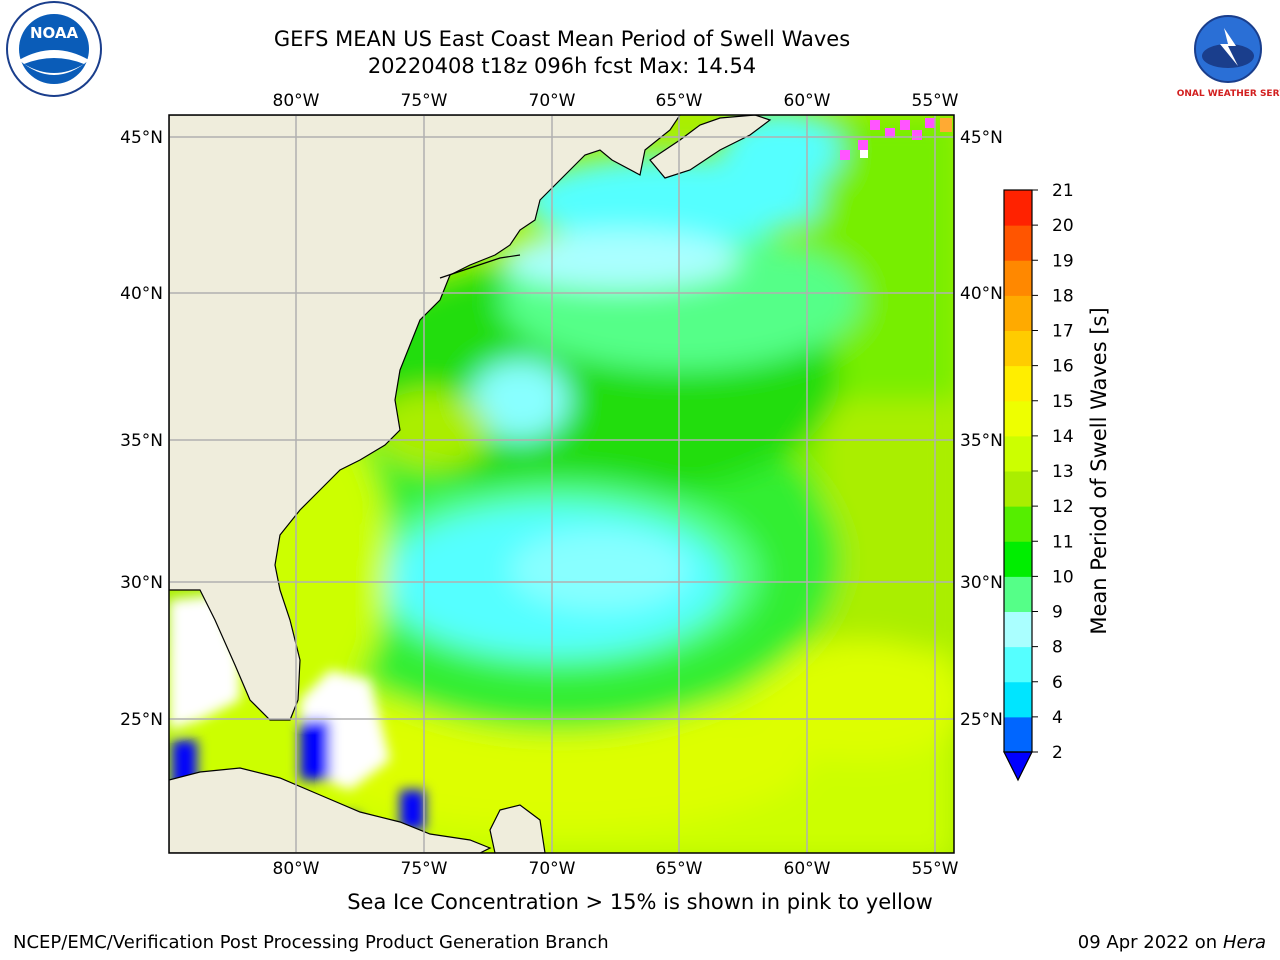 The width and height of the screenshot is (1280, 960). I want to click on lat-tick-right: 45°N, so click(981, 138).